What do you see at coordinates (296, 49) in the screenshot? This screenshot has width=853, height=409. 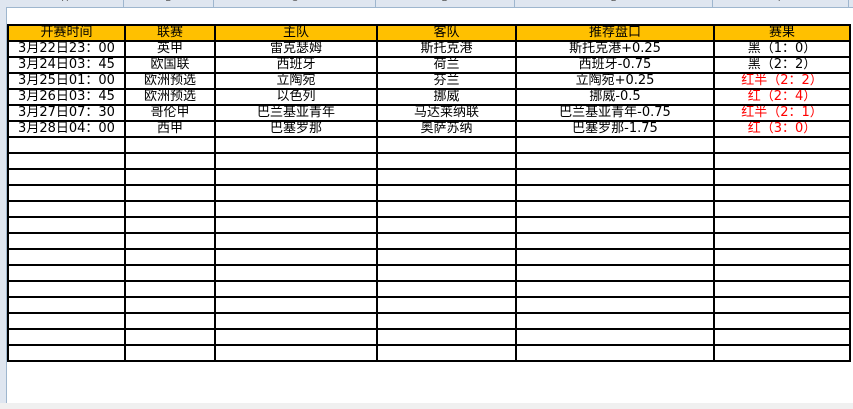 I see `home-cell: 雷克瑟姆` at bounding box center [296, 49].